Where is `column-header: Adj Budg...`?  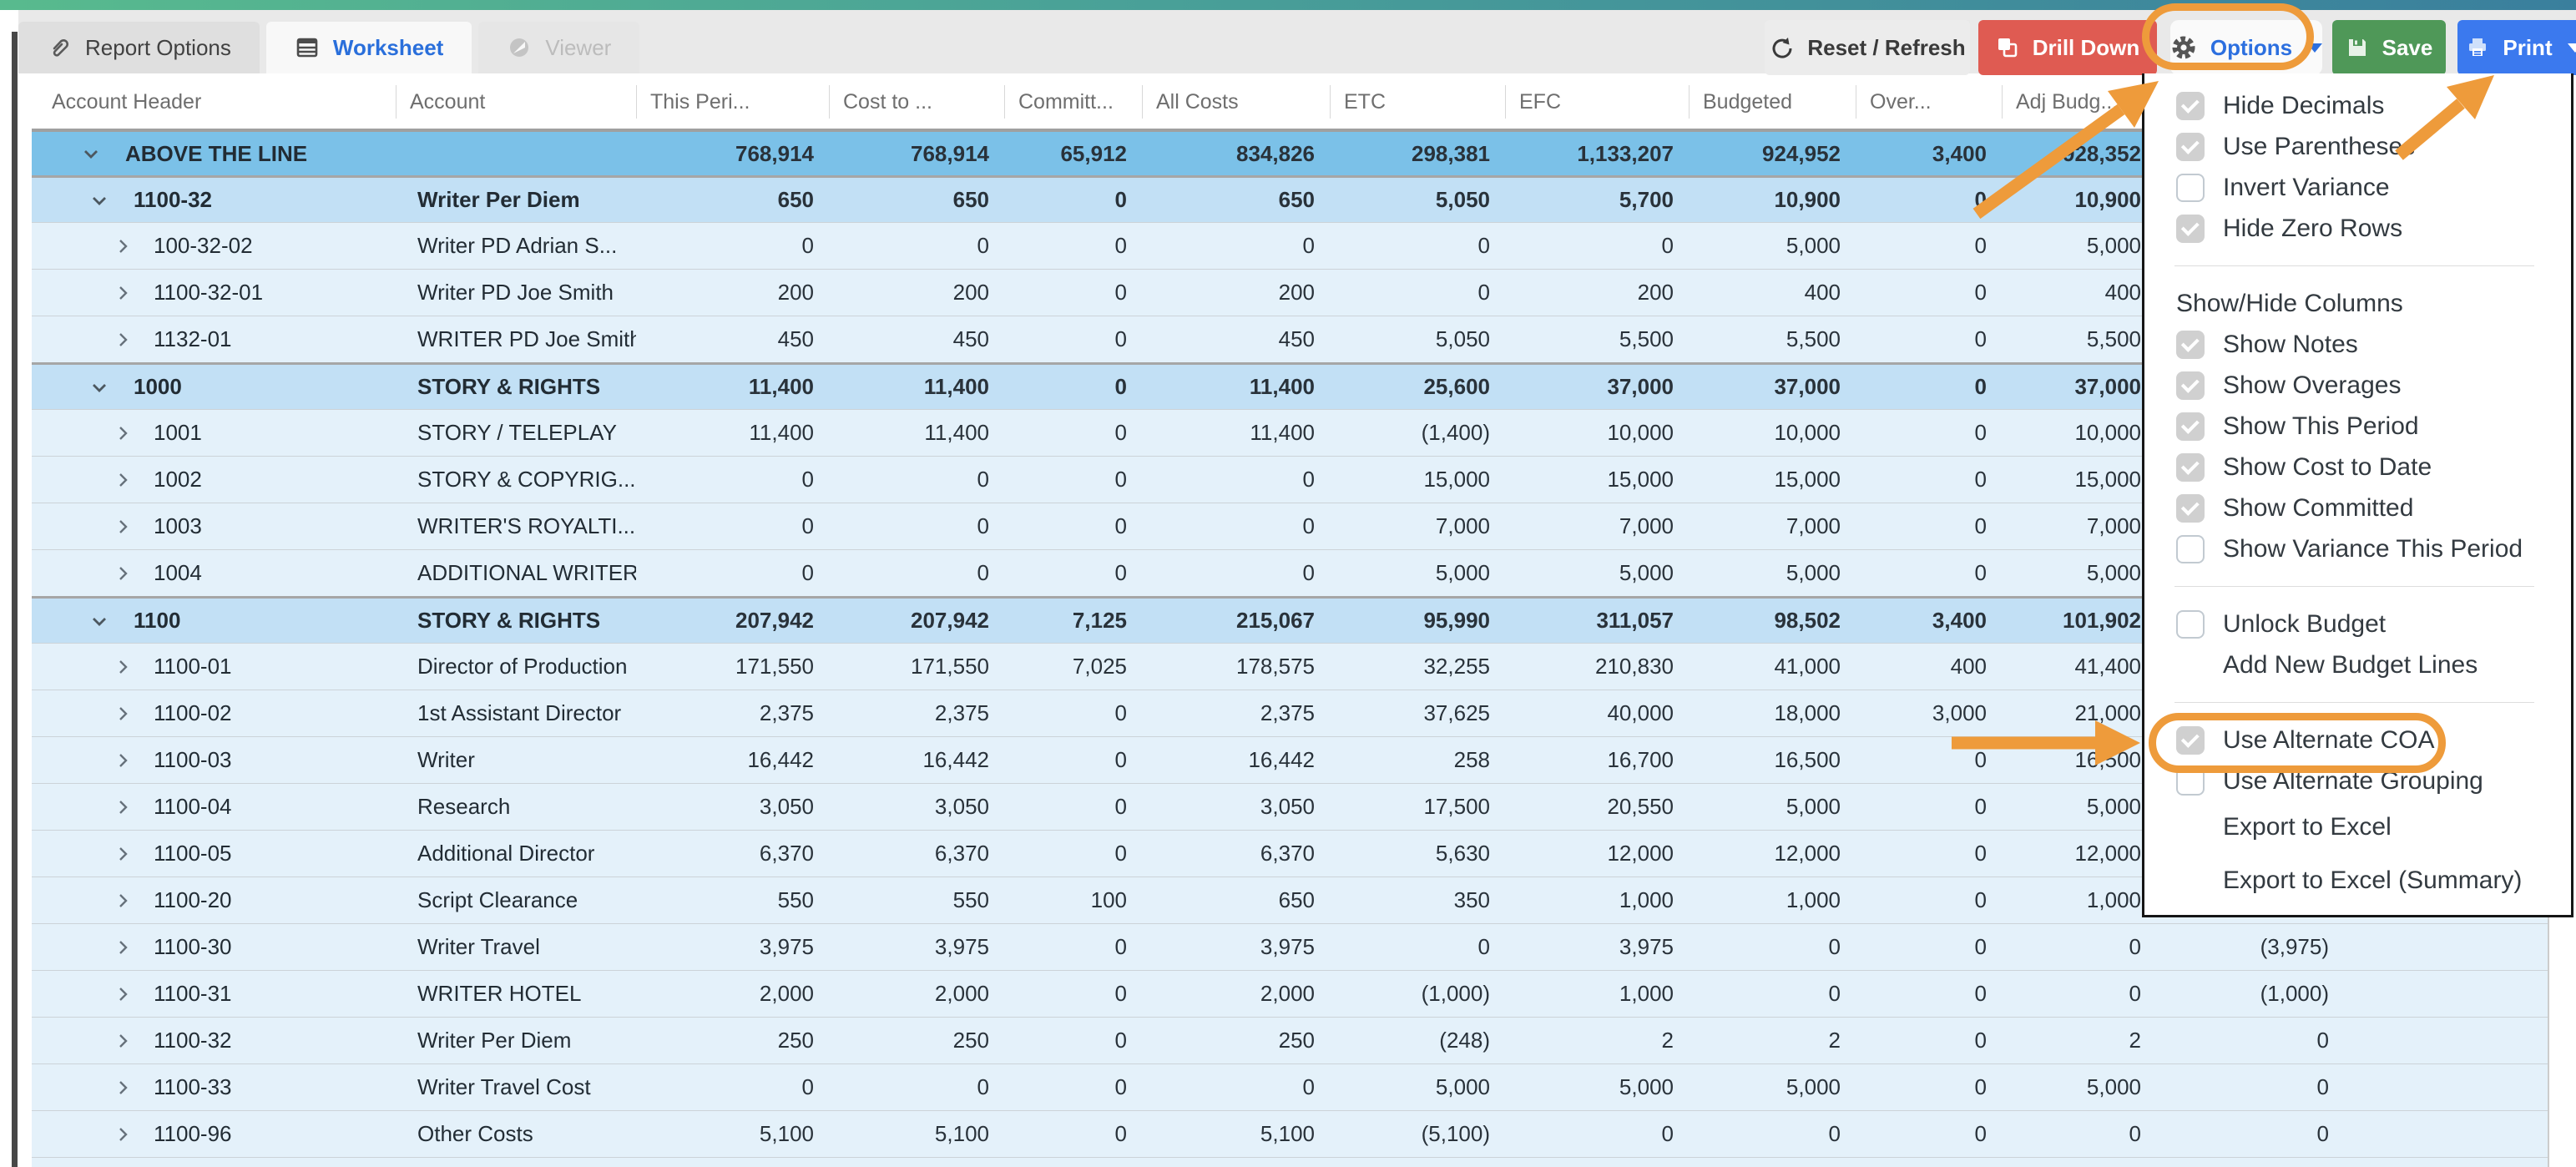
column-header: Adj Budg... is located at coordinates (2079, 102).